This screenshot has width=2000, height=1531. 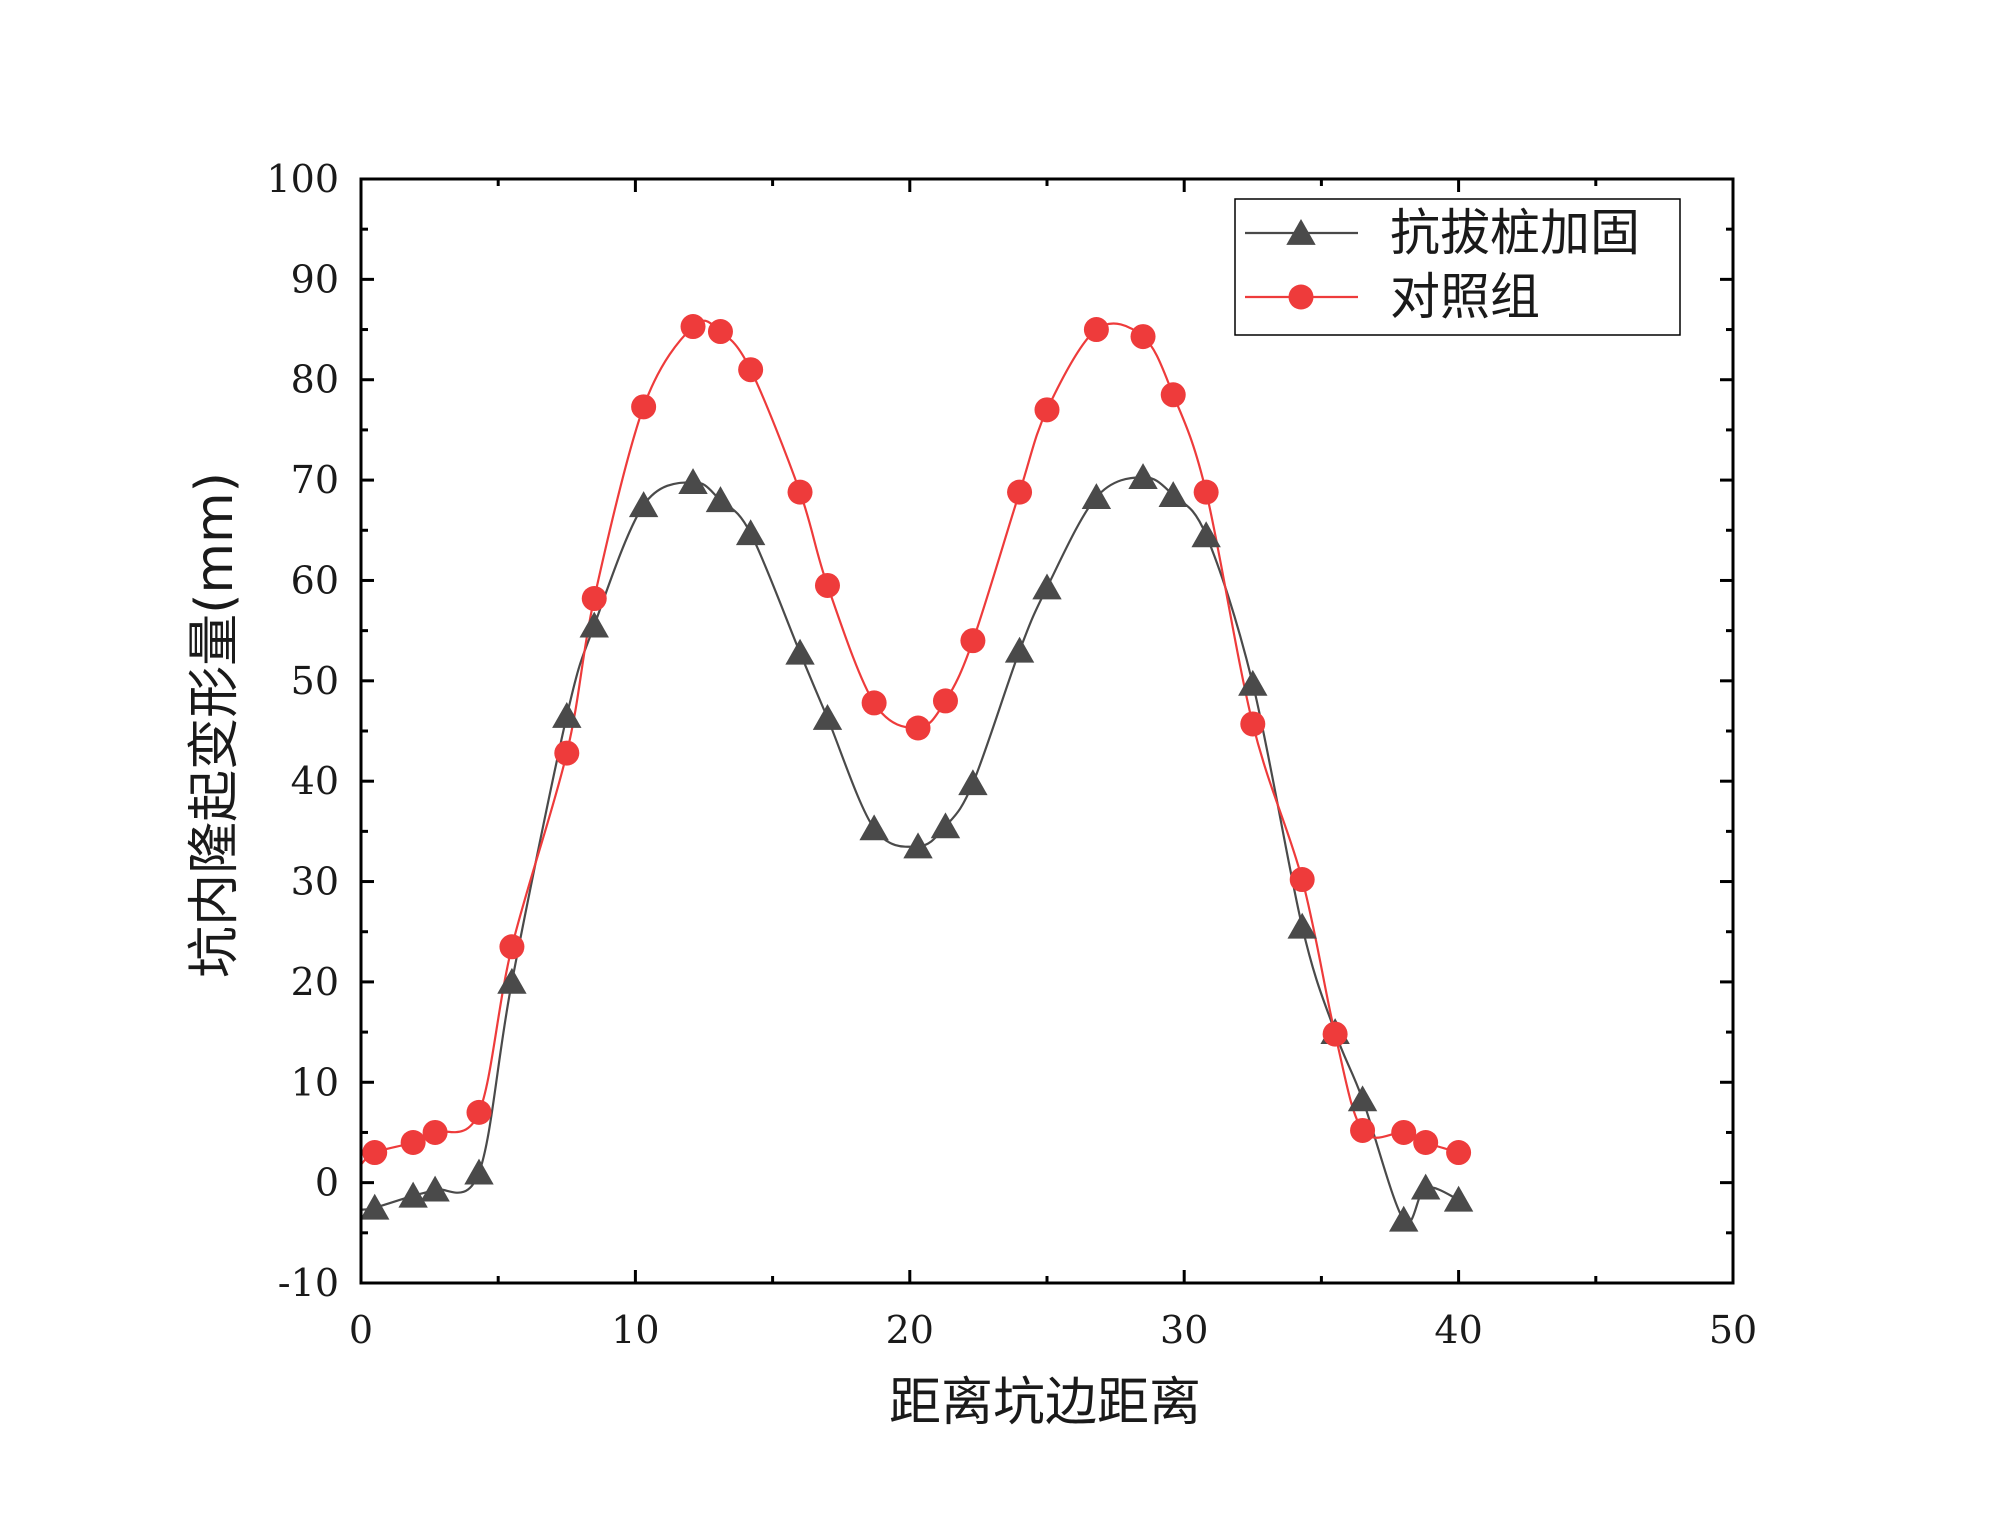 What do you see at coordinates (327, 1183) in the screenshot?
I see `y-tick-label: 0` at bounding box center [327, 1183].